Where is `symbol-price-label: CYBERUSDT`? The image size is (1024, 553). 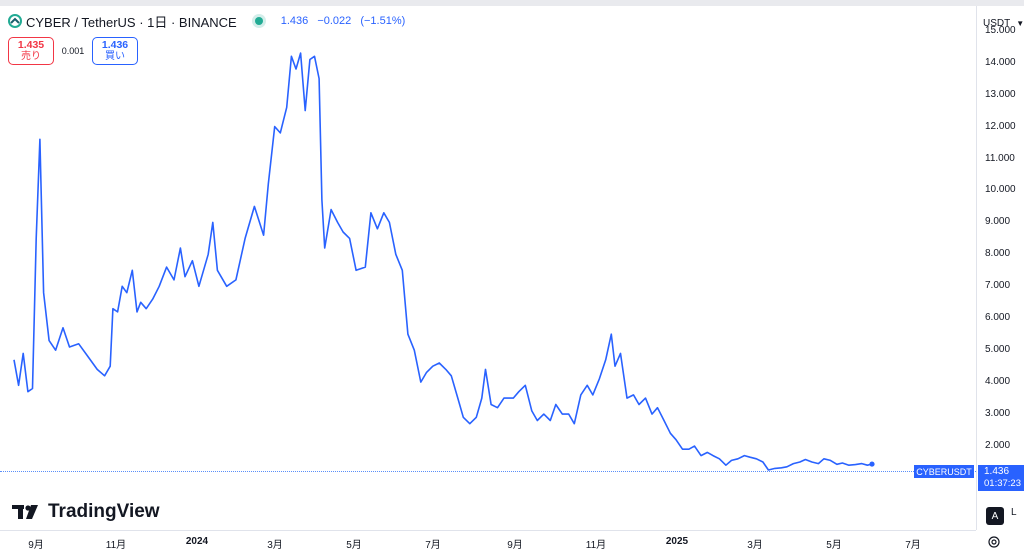
symbol-price-label: CYBERUSDT is located at coordinates (944, 471).